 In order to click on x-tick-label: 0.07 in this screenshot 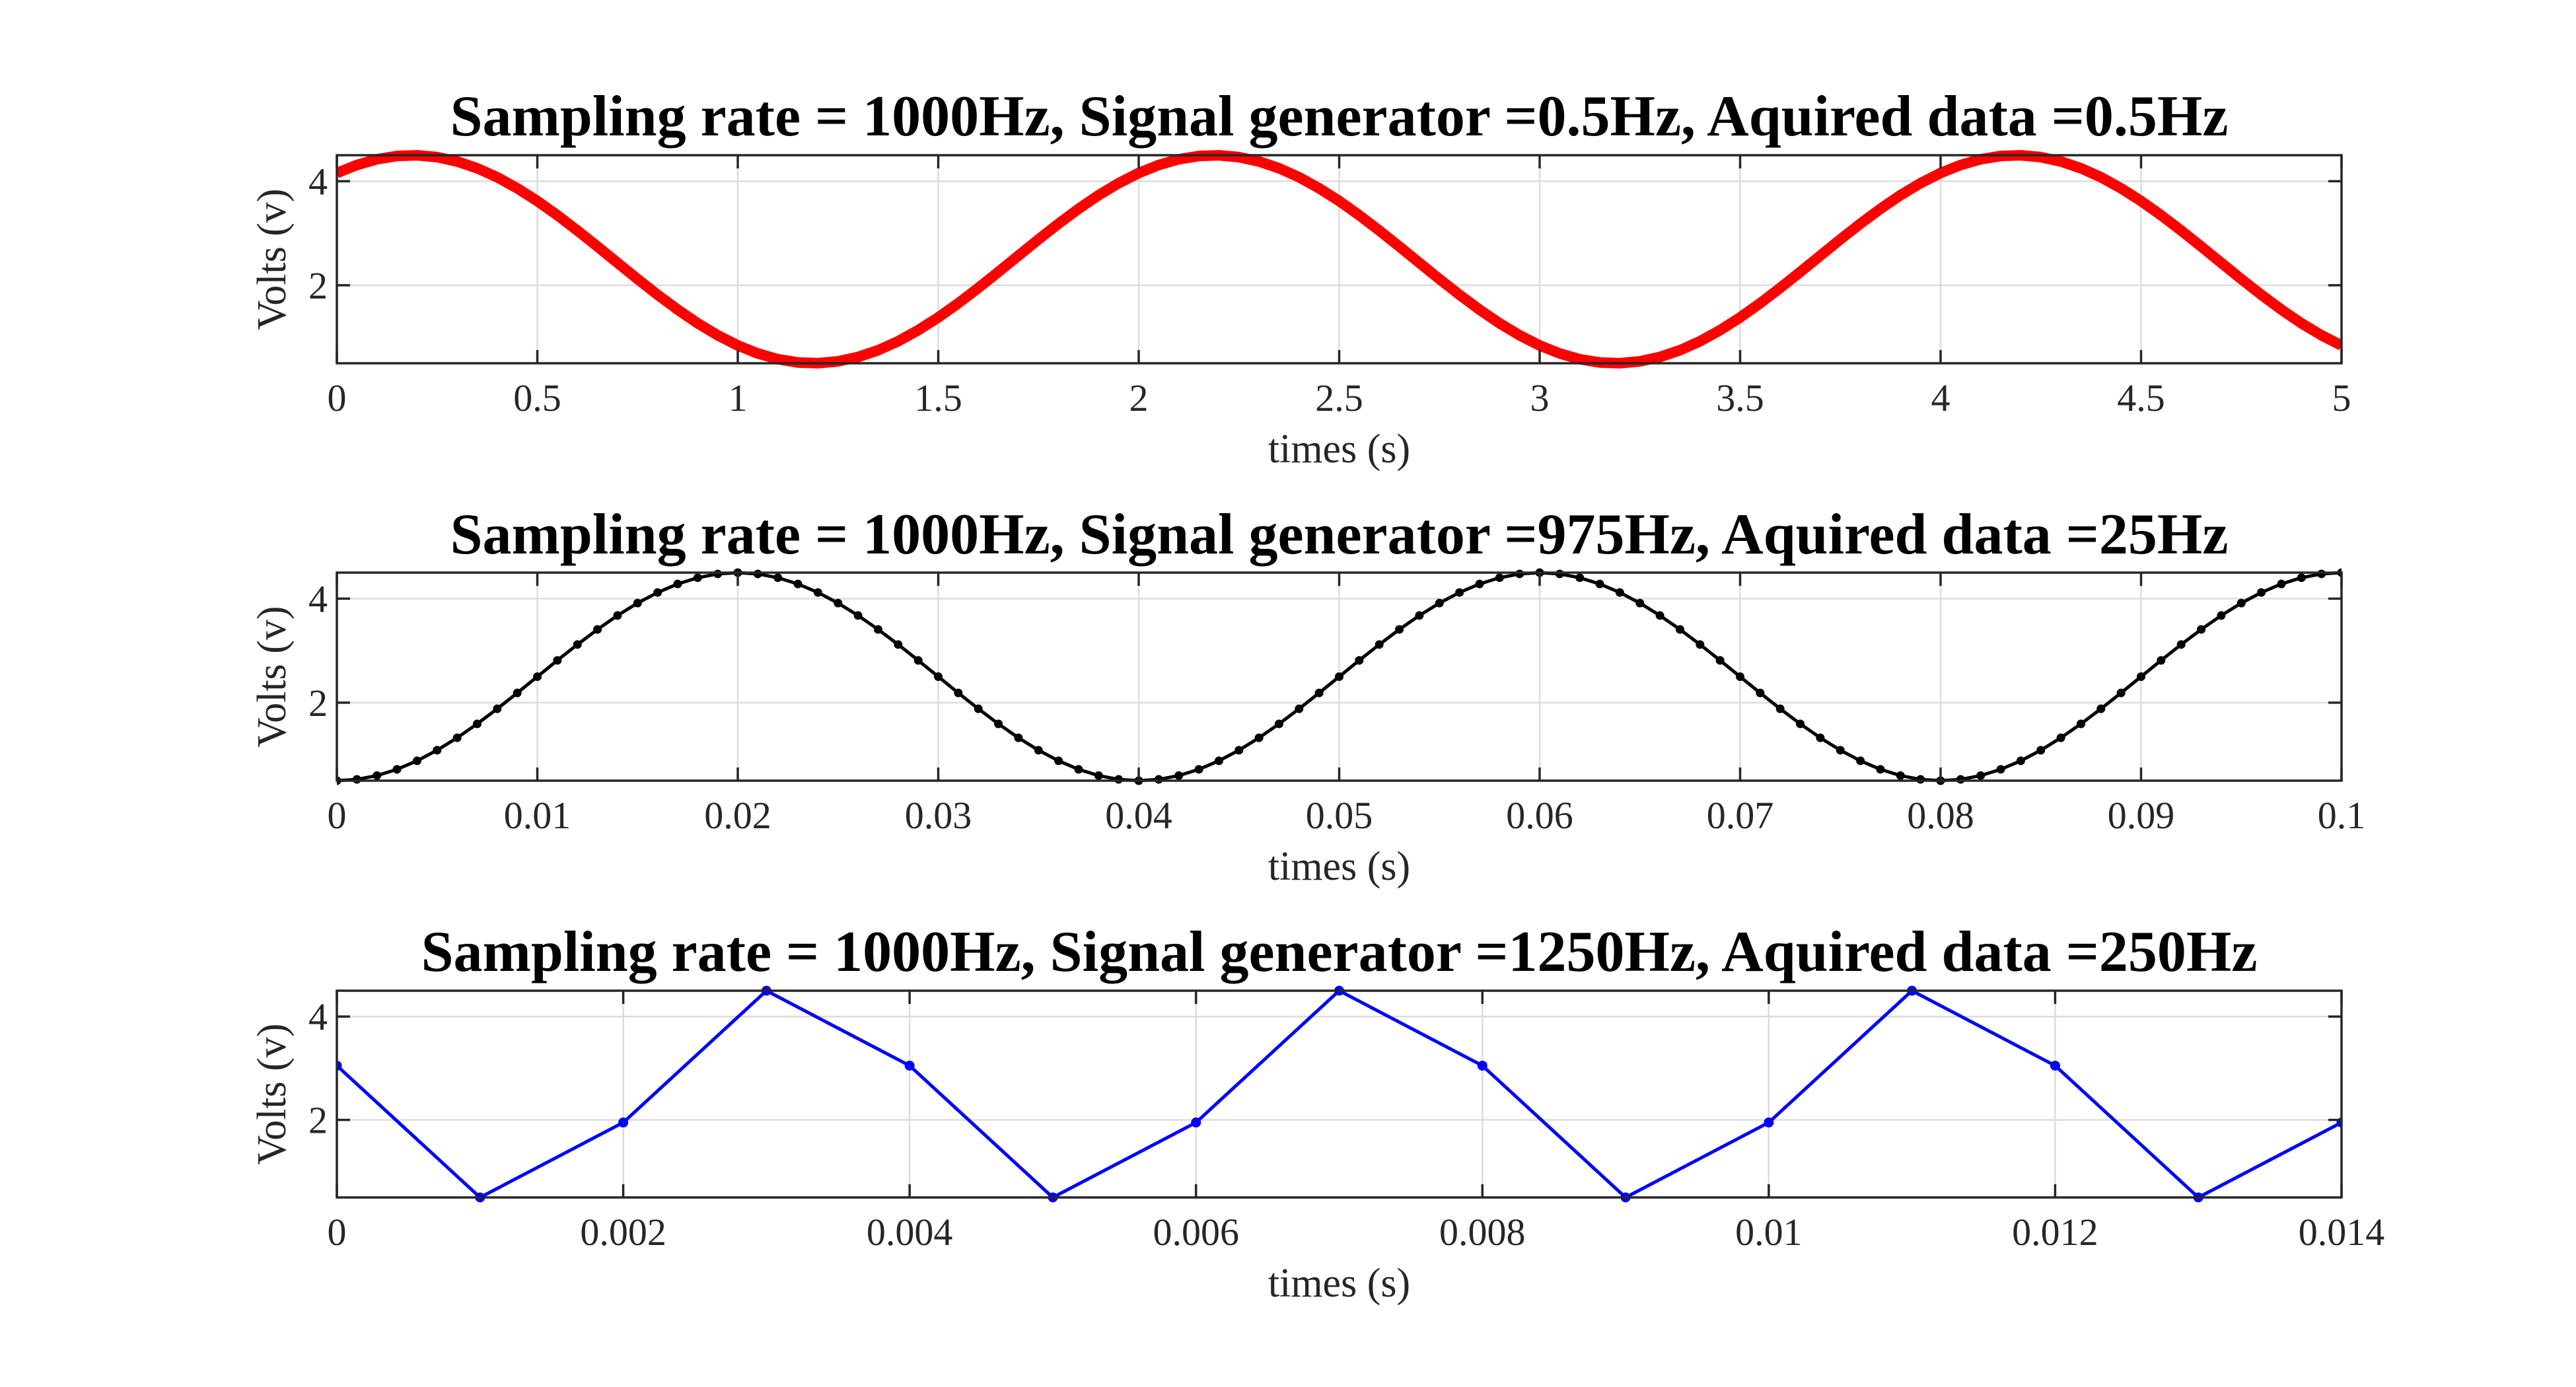, I will do `click(1741, 815)`.